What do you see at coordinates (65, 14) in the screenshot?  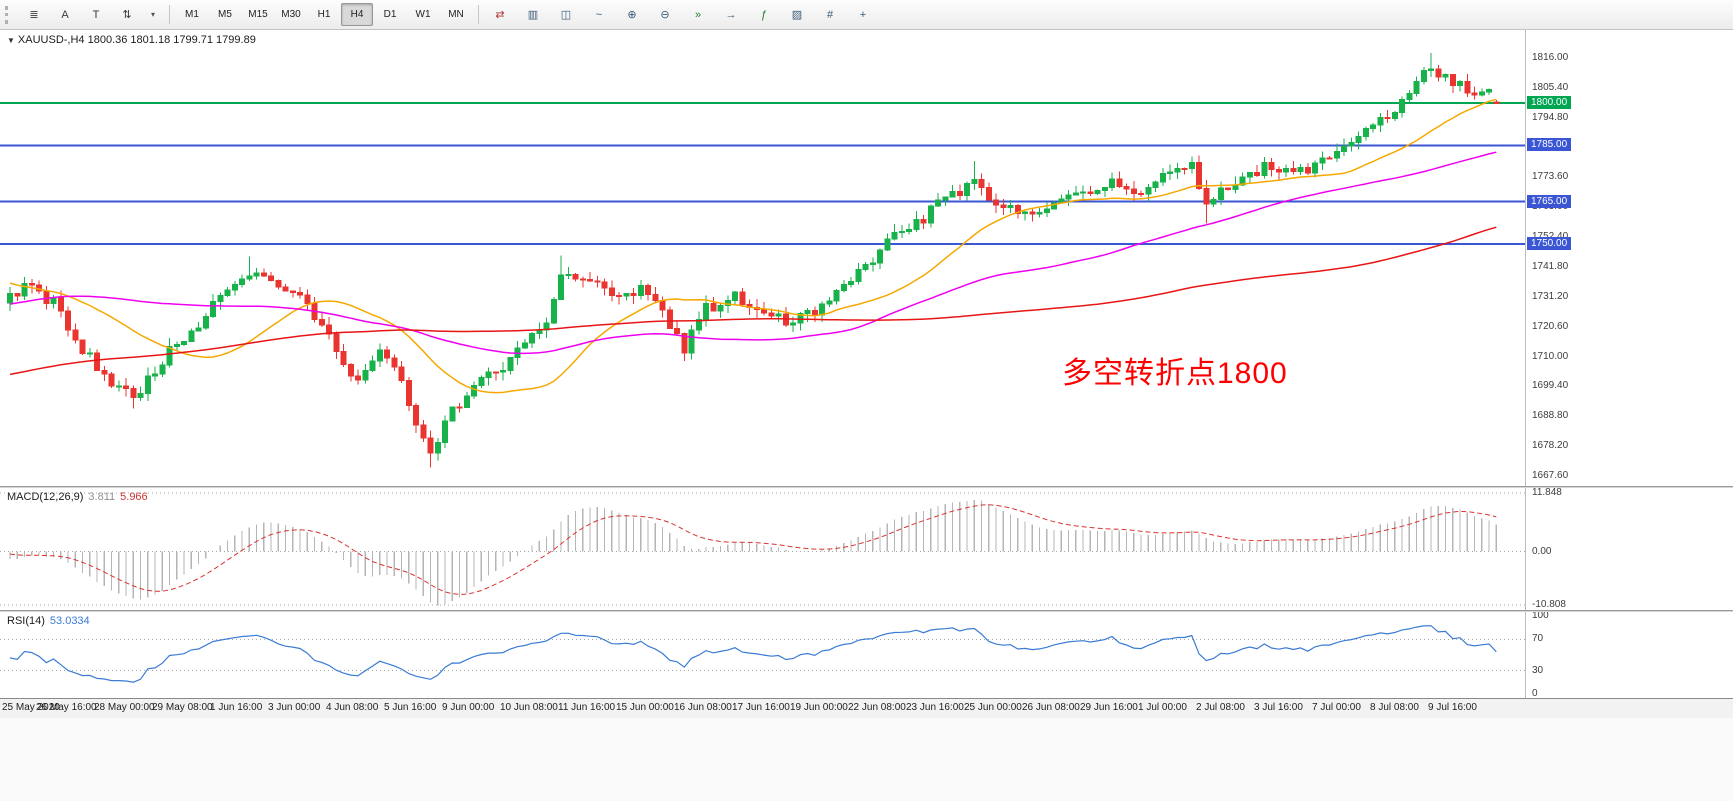 I see `label-tool-button: A` at bounding box center [65, 14].